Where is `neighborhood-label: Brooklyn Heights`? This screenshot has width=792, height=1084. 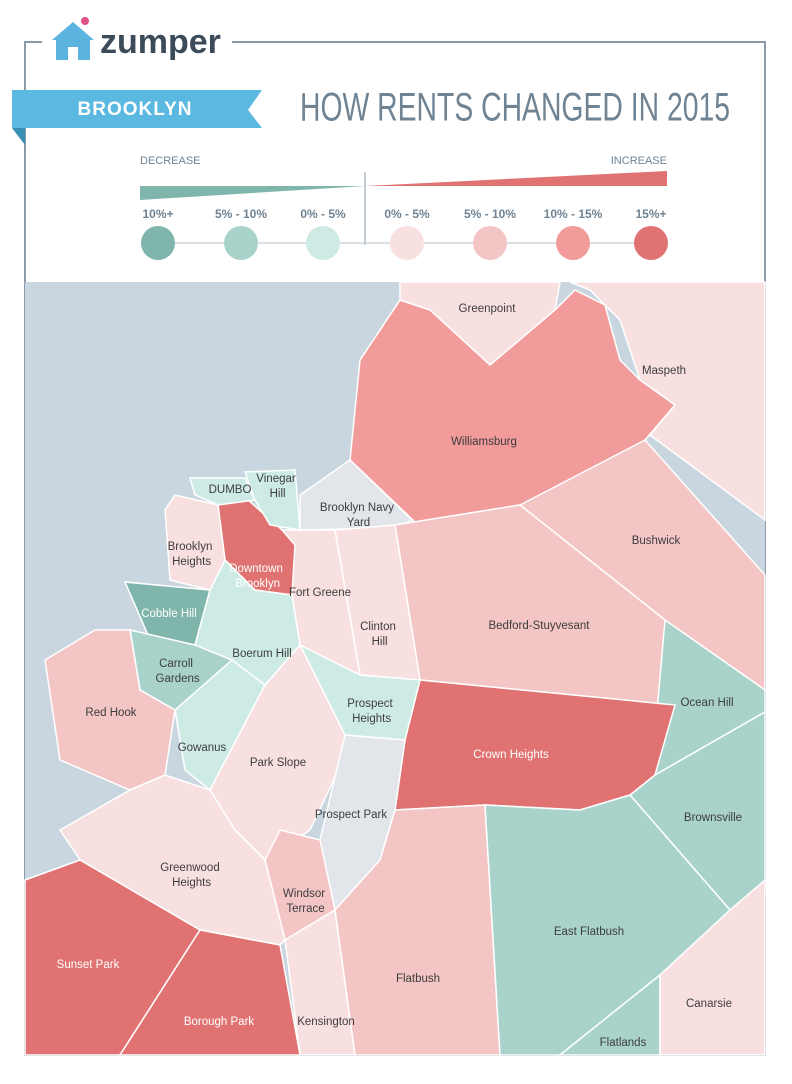
neighborhood-label: Brooklyn Heights is located at coordinates (190, 554).